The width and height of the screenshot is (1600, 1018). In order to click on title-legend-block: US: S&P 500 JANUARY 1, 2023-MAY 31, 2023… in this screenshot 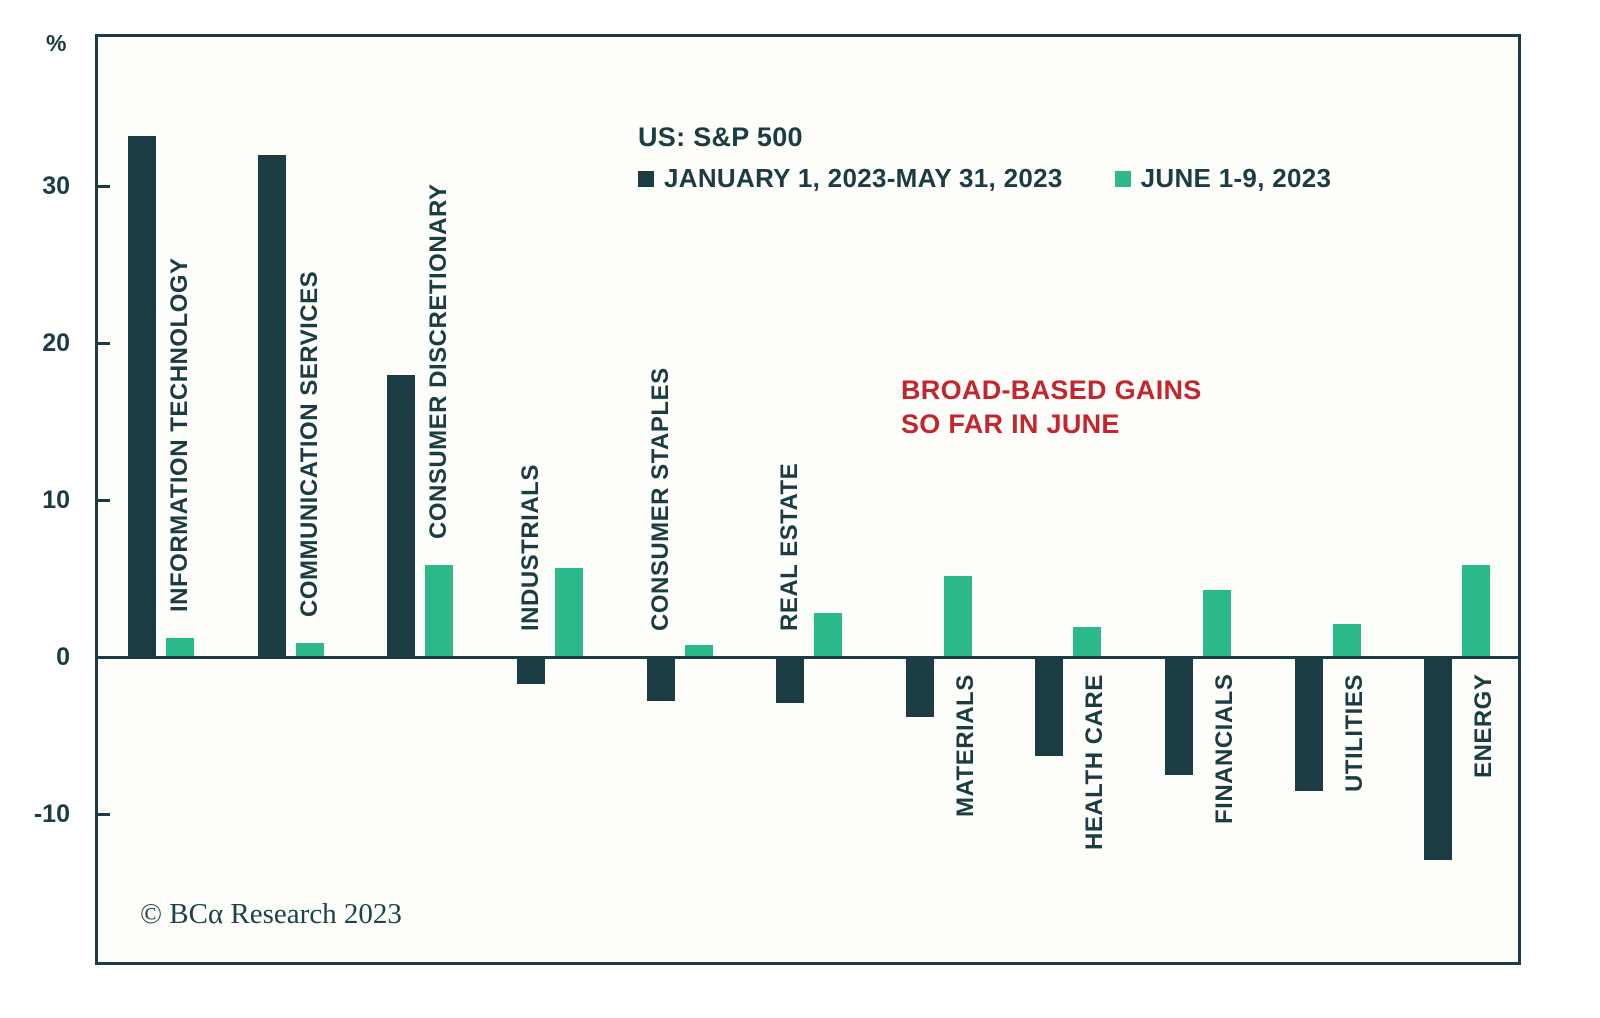, I will do `click(984, 158)`.